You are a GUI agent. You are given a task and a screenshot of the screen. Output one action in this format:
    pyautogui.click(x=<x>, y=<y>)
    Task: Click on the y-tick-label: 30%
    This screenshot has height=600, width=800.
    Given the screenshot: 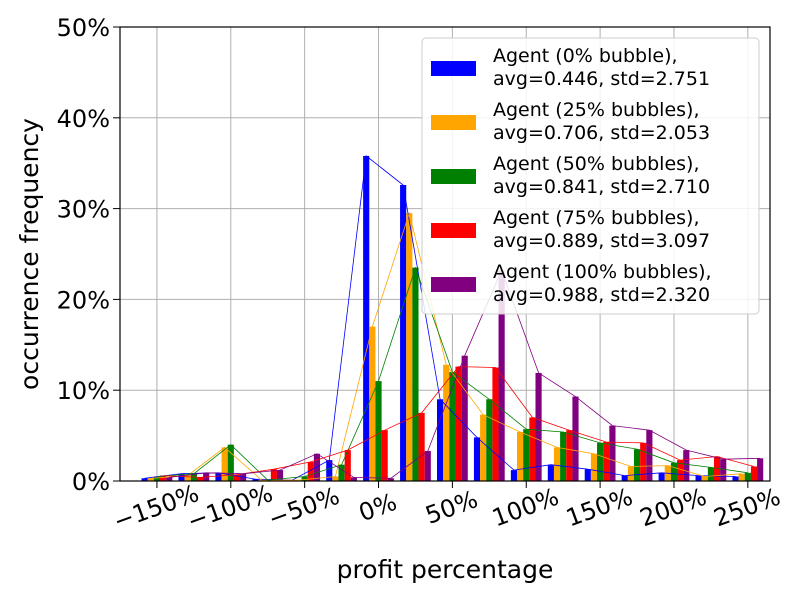 What is the action you would take?
    pyautogui.click(x=83, y=210)
    